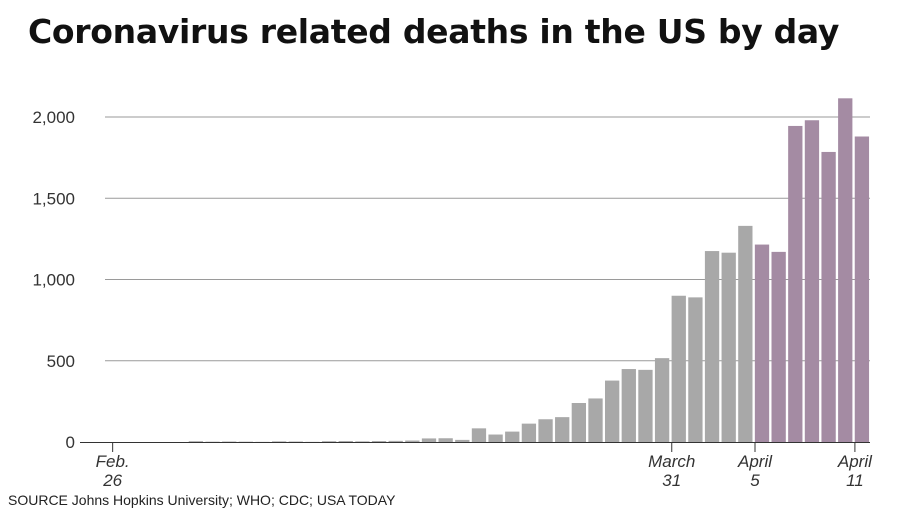 This screenshot has height=515, width=900. What do you see at coordinates (113, 461) in the screenshot?
I see `x-tick-label: Feb.` at bounding box center [113, 461].